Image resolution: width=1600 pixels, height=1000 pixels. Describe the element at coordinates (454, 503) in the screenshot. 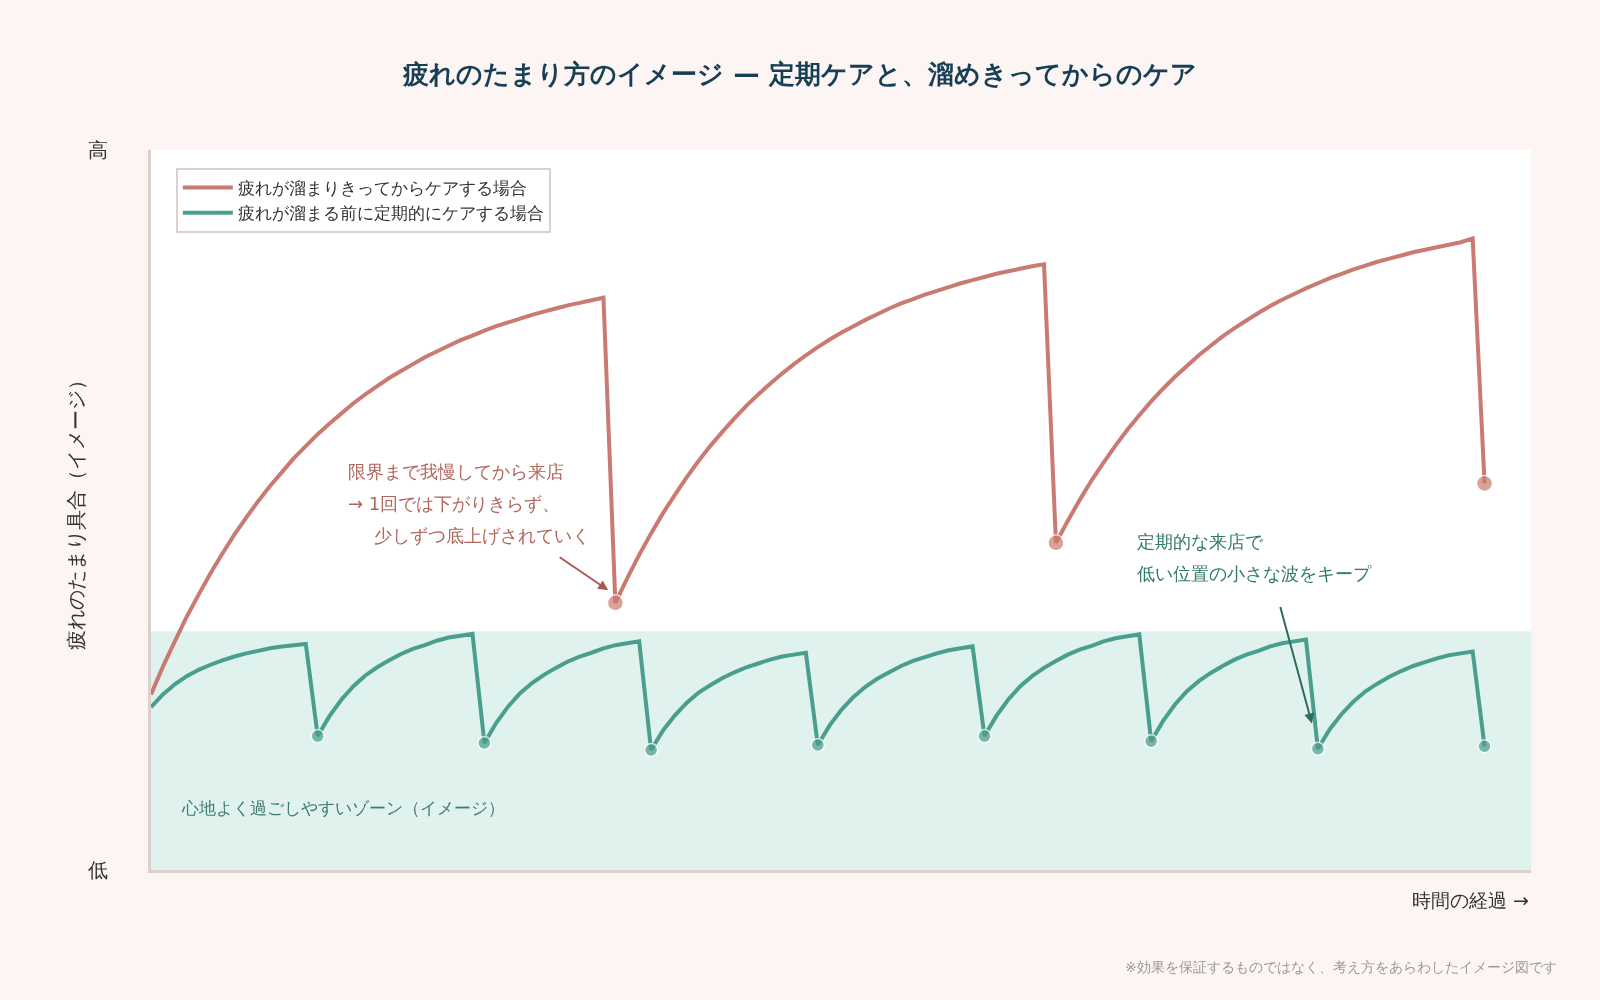

I see `annotation: → 1回では下がりきらず、` at that location.